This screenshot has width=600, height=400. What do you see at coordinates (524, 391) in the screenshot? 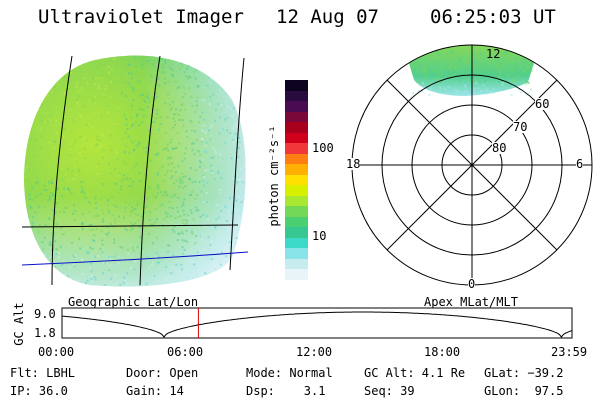
I see `glon-status: GLon: 97.5` at bounding box center [524, 391].